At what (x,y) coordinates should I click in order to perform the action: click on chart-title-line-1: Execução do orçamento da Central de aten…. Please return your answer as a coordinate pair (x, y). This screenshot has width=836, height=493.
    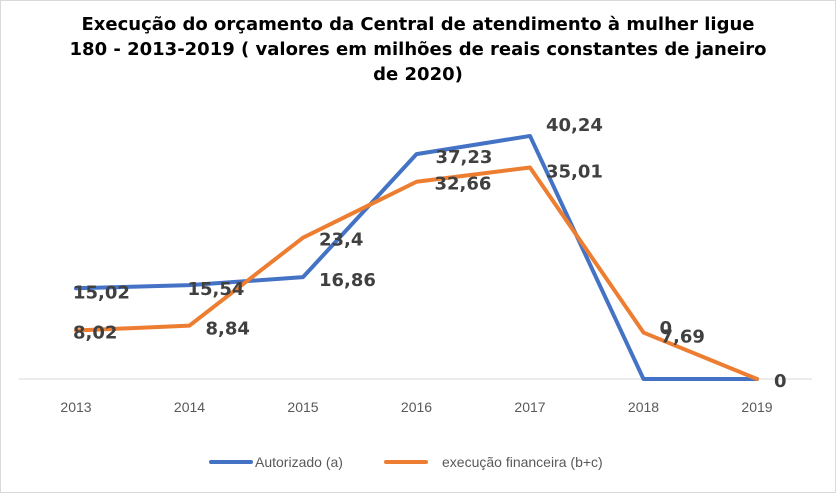
    Looking at the image, I should click on (418, 24).